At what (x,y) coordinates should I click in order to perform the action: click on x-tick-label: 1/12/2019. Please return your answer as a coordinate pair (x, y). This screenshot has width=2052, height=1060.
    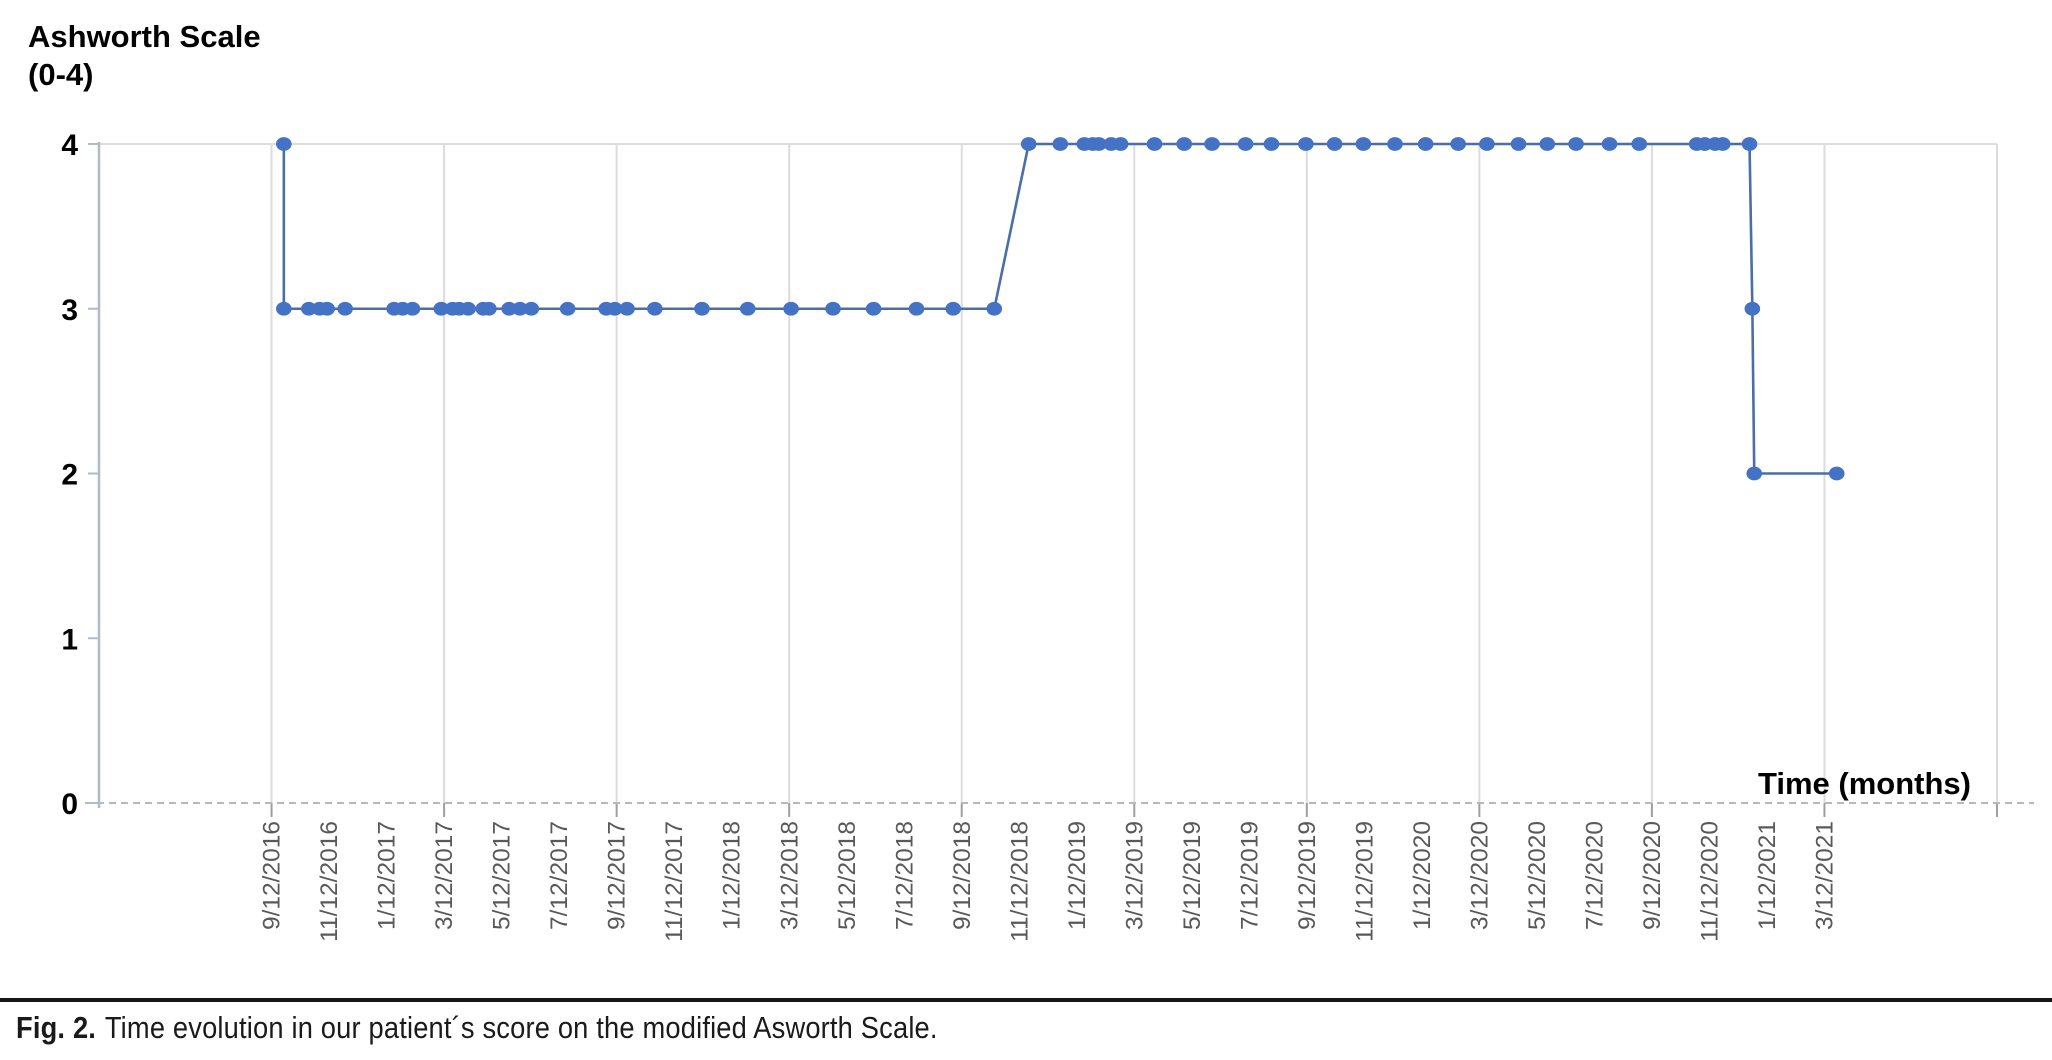
    Looking at the image, I should click on (1077, 875).